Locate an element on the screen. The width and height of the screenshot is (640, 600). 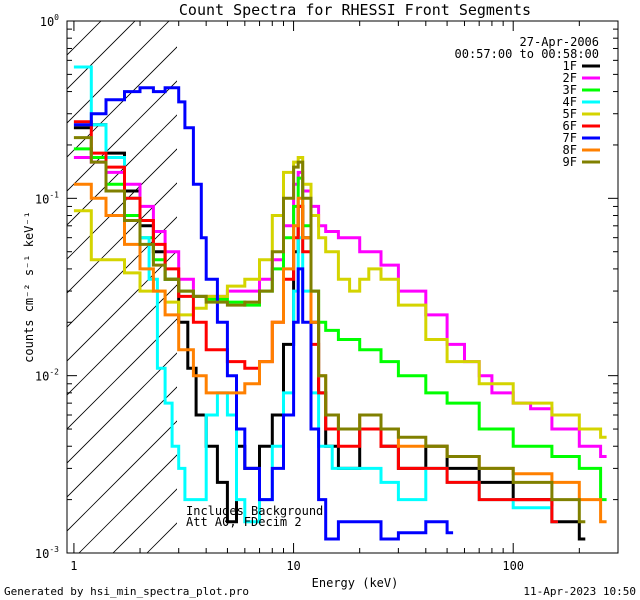
x-axis-label: Energy (keV) is located at coordinates (355, 583).